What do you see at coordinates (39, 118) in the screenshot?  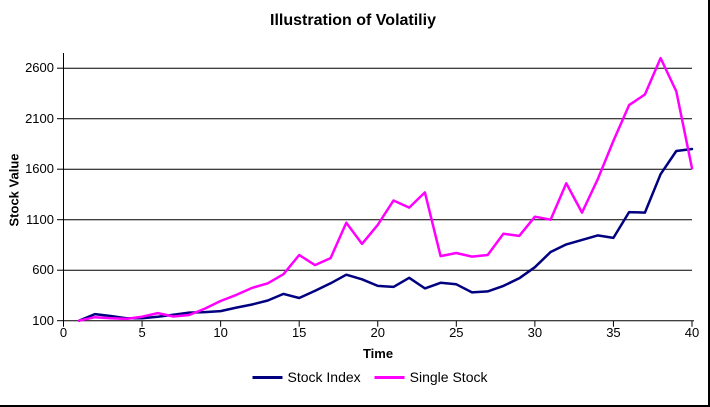 I see `y-tick-label: 2100` at bounding box center [39, 118].